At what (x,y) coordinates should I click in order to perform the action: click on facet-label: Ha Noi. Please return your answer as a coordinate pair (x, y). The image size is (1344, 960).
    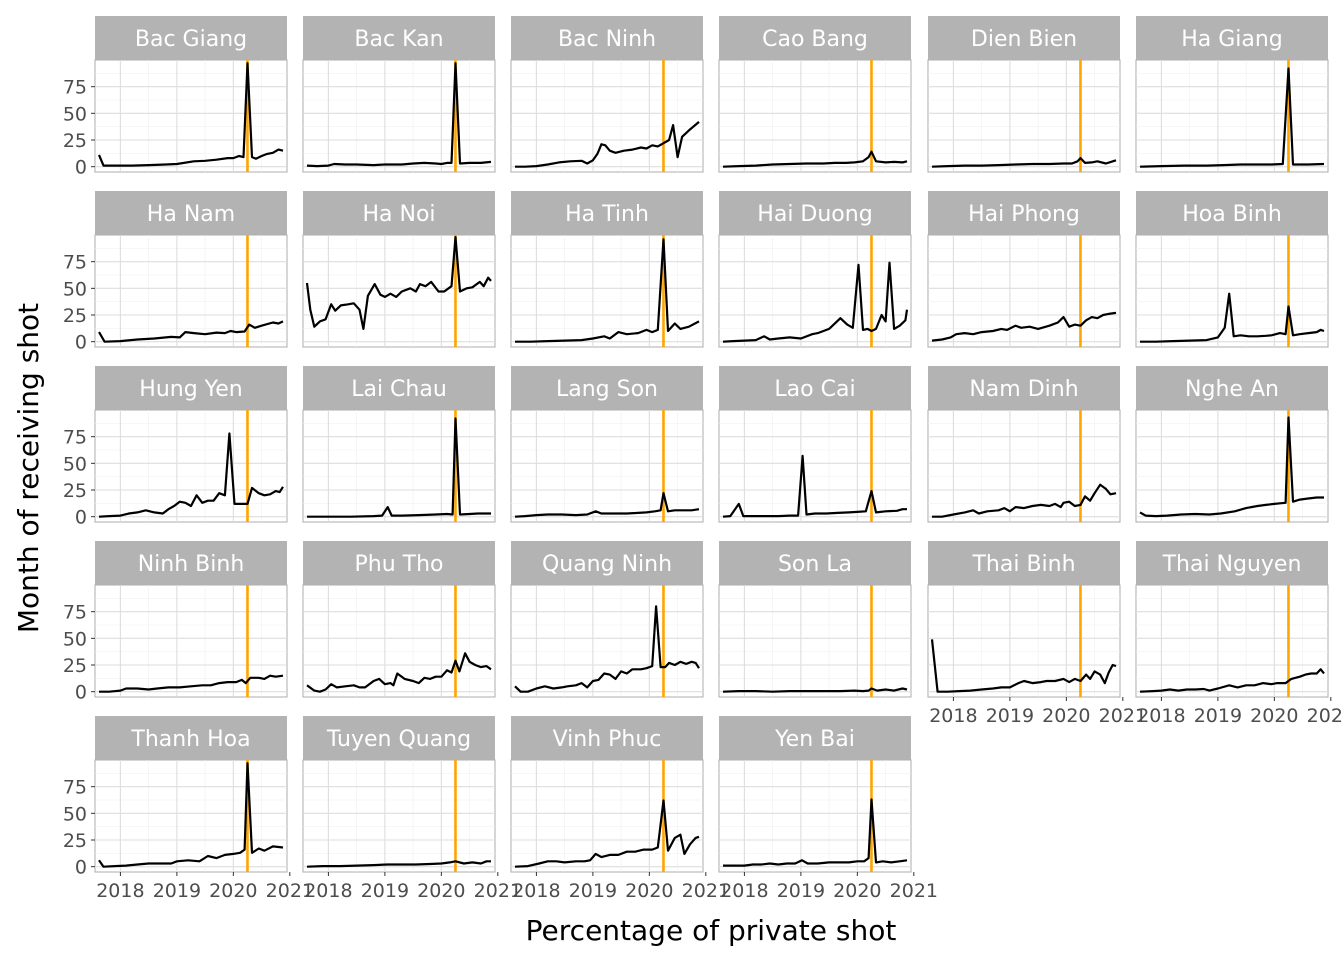
    Looking at the image, I should click on (398, 214).